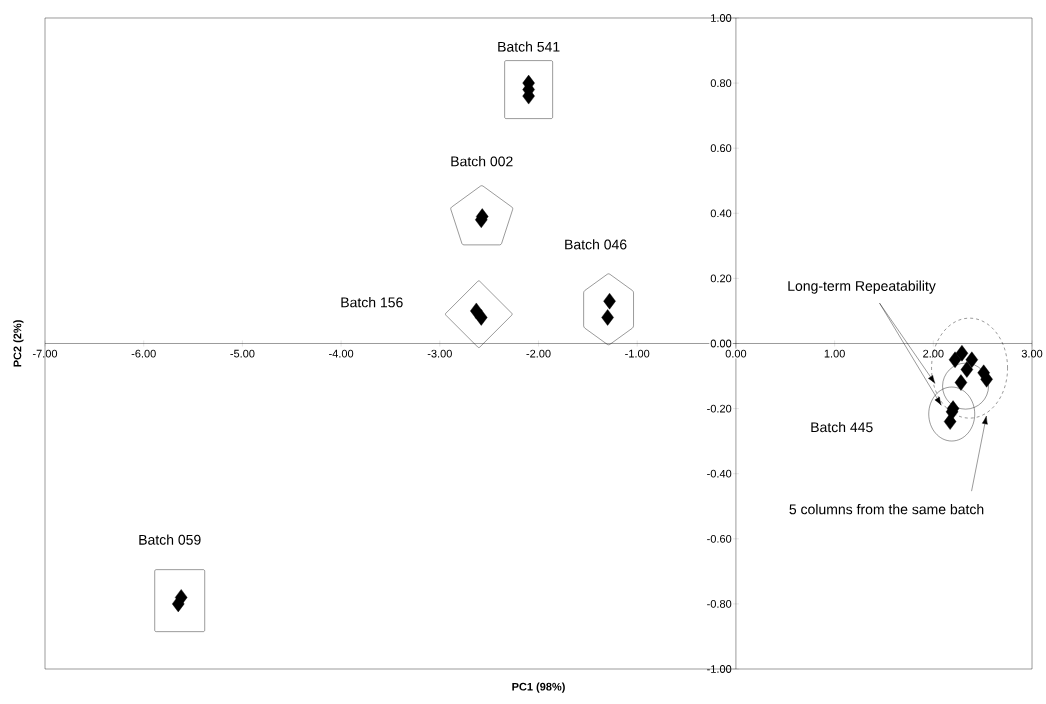 The width and height of the screenshot is (1046, 704). I want to click on x-tick-label: 1.00, so click(834, 353).